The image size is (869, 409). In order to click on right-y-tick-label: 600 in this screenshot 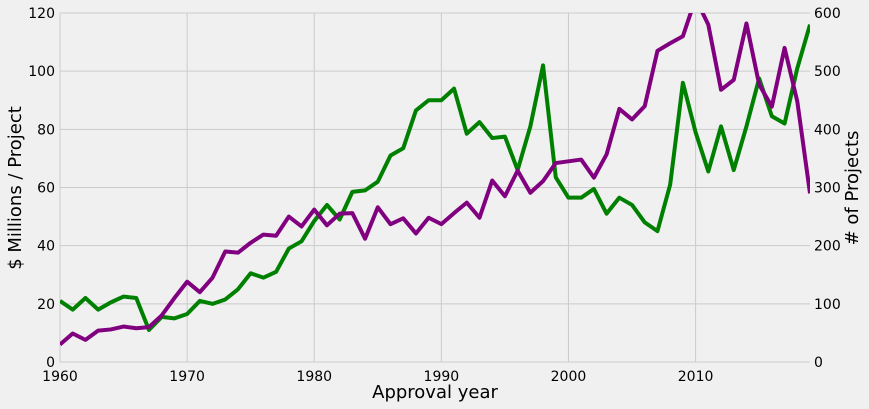, I will do `click(827, 14)`.